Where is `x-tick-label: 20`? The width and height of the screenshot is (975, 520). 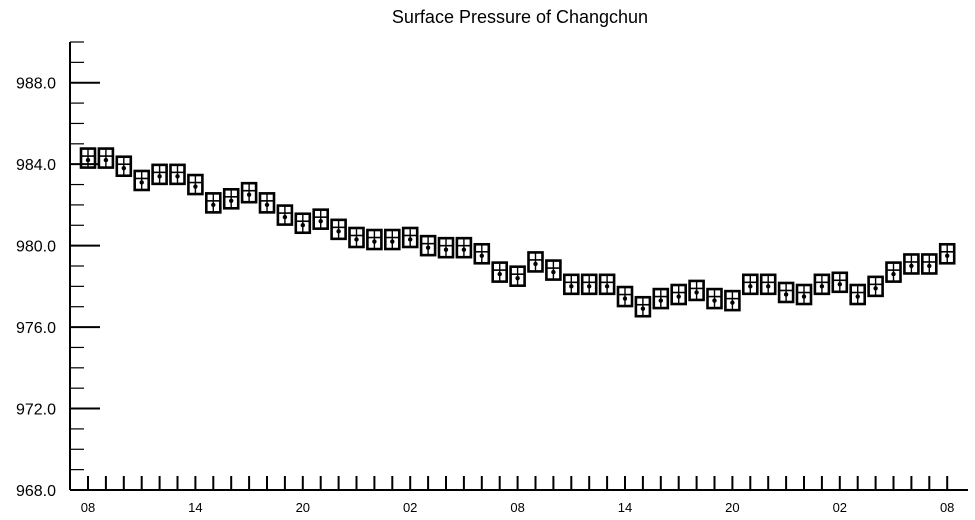 x-tick-label: 20 is located at coordinates (303, 507).